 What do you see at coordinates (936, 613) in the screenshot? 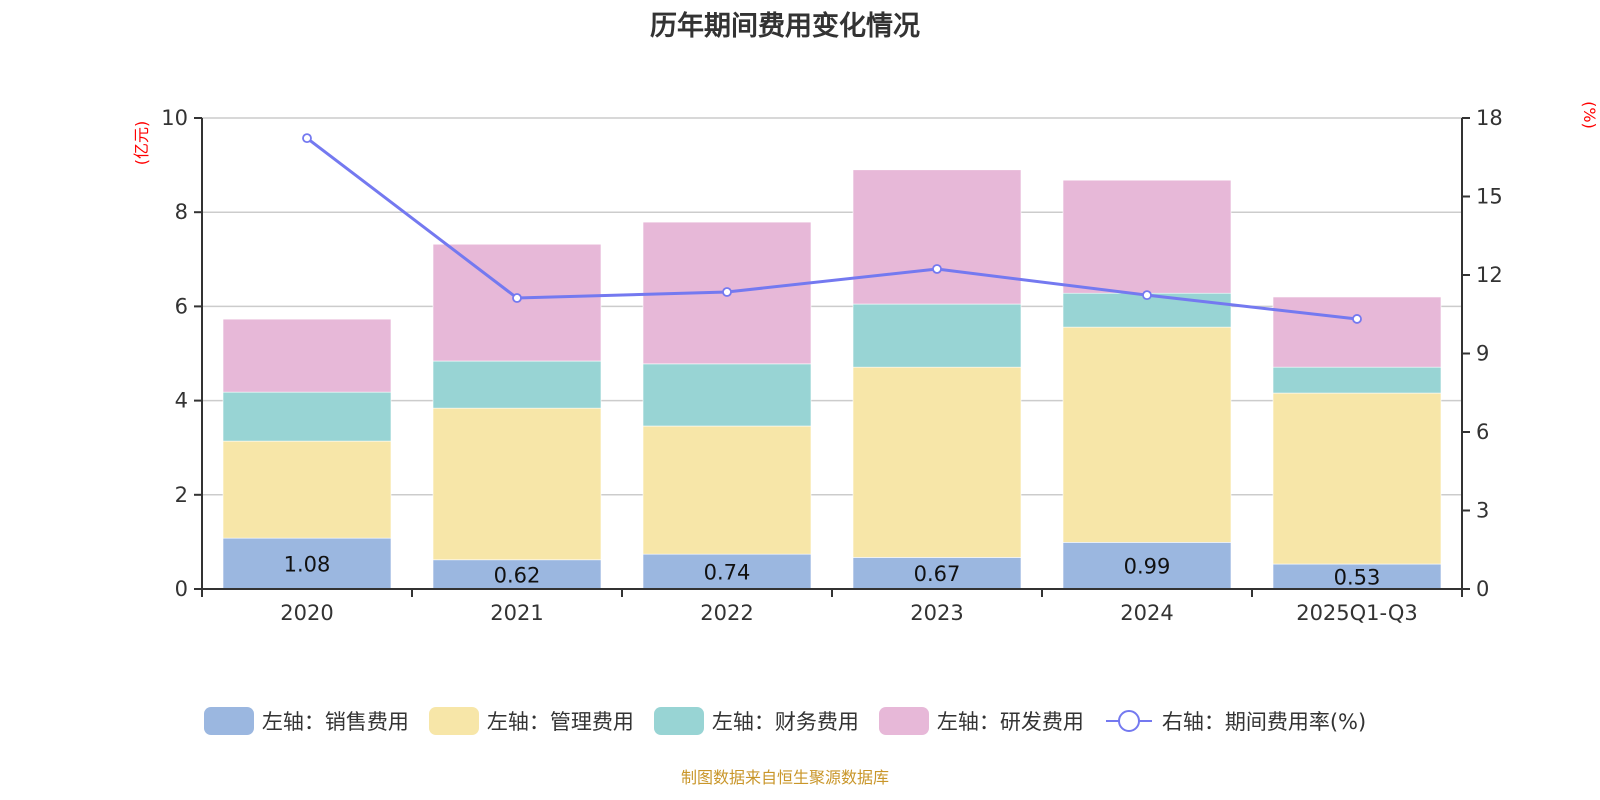
I see `x-axis-tick-label: 2023` at bounding box center [936, 613].